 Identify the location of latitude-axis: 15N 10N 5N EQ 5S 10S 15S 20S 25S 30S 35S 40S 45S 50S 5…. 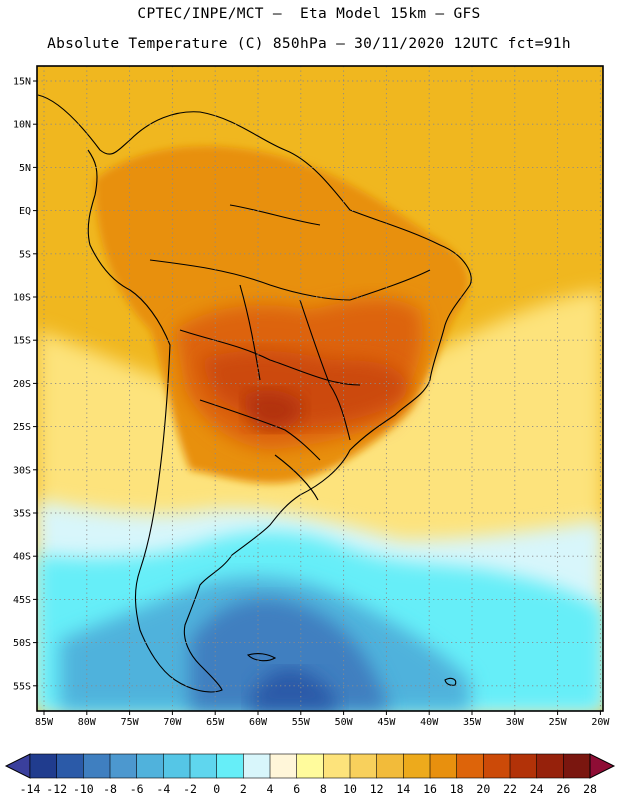
(25, 384).